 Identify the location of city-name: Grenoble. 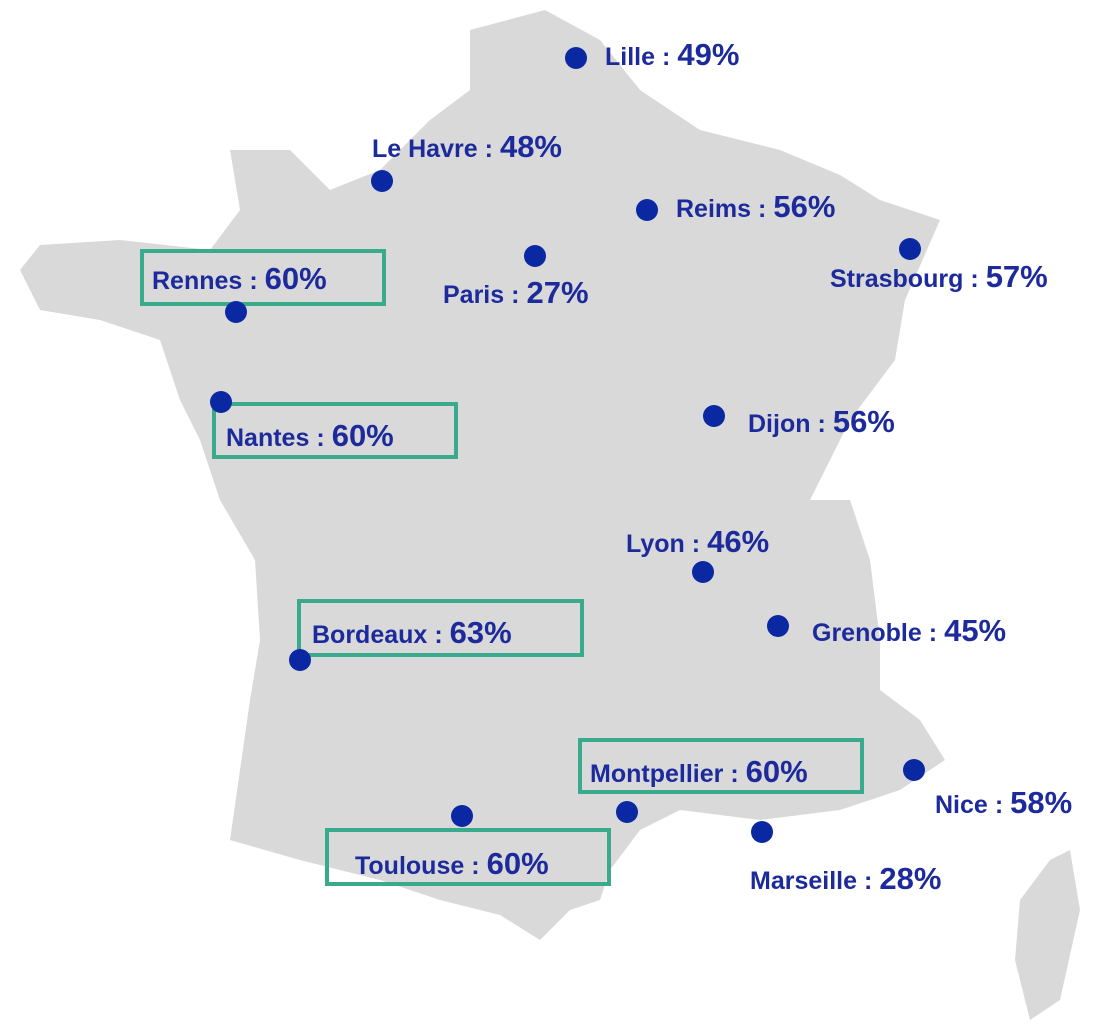
(867, 633).